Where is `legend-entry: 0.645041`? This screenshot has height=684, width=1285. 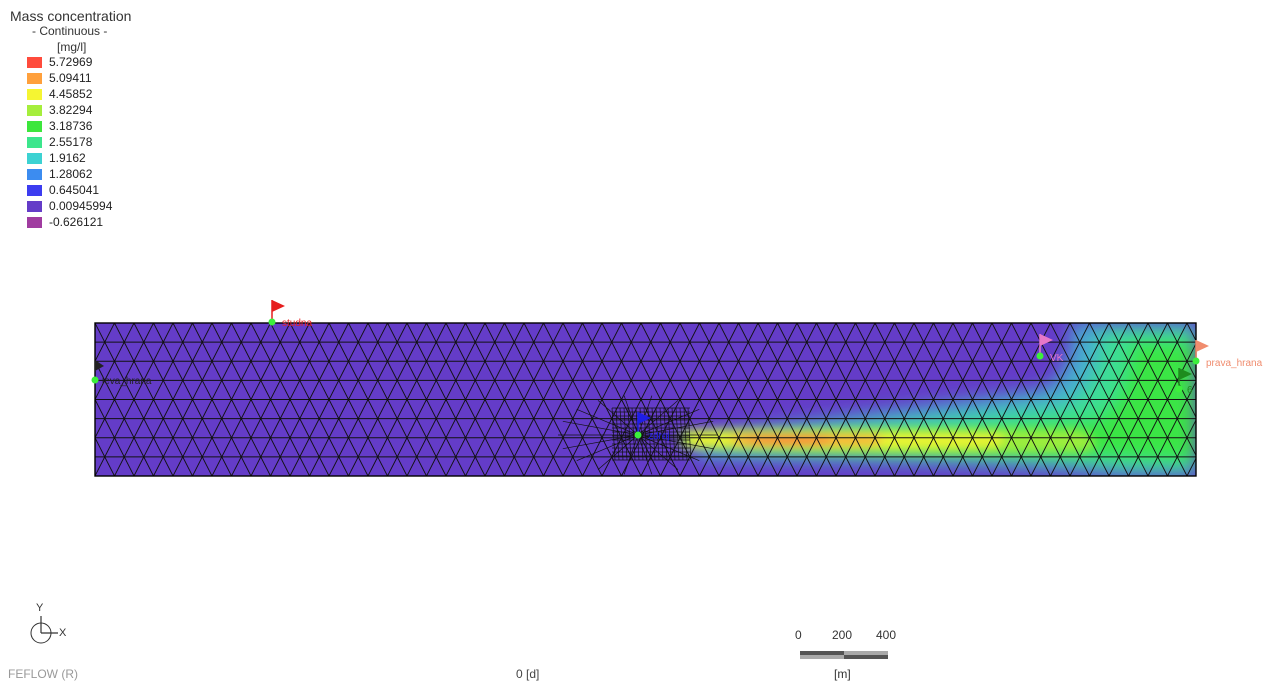
legend-entry: 0.645041 is located at coordinates (63, 190).